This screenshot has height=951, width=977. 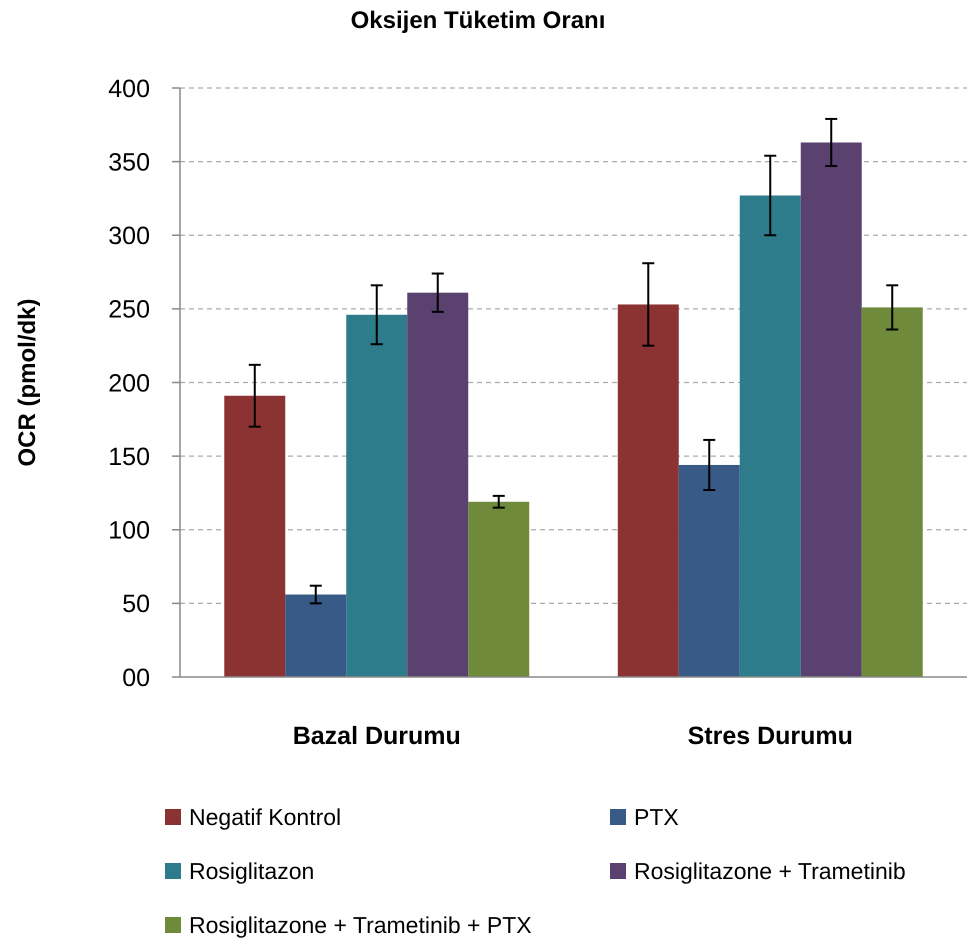 I want to click on y-tick-label: 100, so click(x=129, y=530).